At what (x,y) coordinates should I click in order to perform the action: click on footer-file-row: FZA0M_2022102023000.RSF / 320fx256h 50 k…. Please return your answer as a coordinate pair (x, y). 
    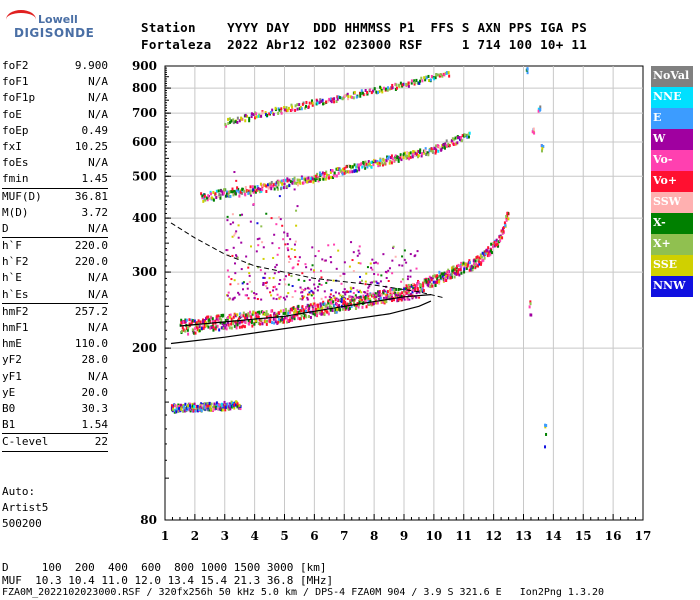
    Looking at the image, I should click on (303, 592).